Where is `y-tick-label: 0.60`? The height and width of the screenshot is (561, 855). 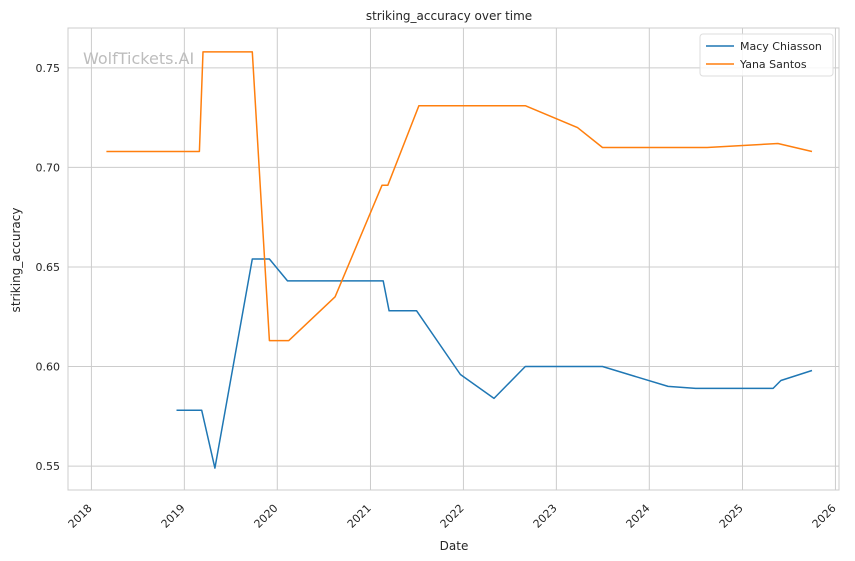 y-tick-label: 0.60 is located at coordinates (48, 367).